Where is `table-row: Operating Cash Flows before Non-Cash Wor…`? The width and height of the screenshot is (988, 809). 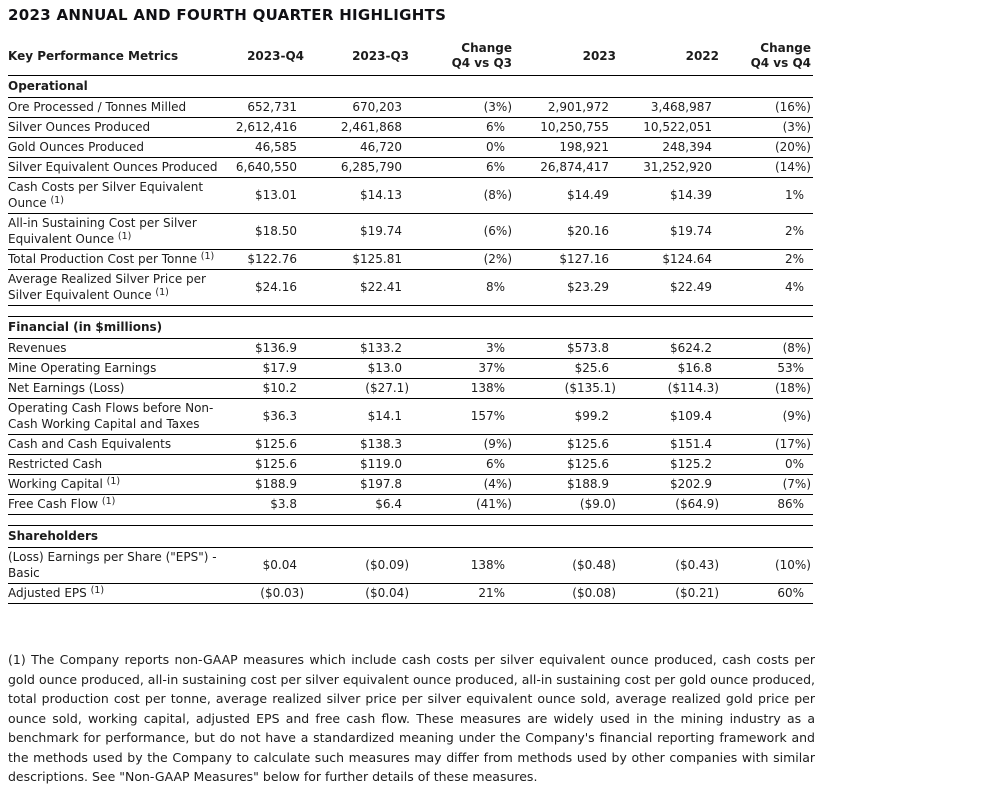
table-row: Operating Cash Flows before Non-Cash Wor… is located at coordinates (410, 416).